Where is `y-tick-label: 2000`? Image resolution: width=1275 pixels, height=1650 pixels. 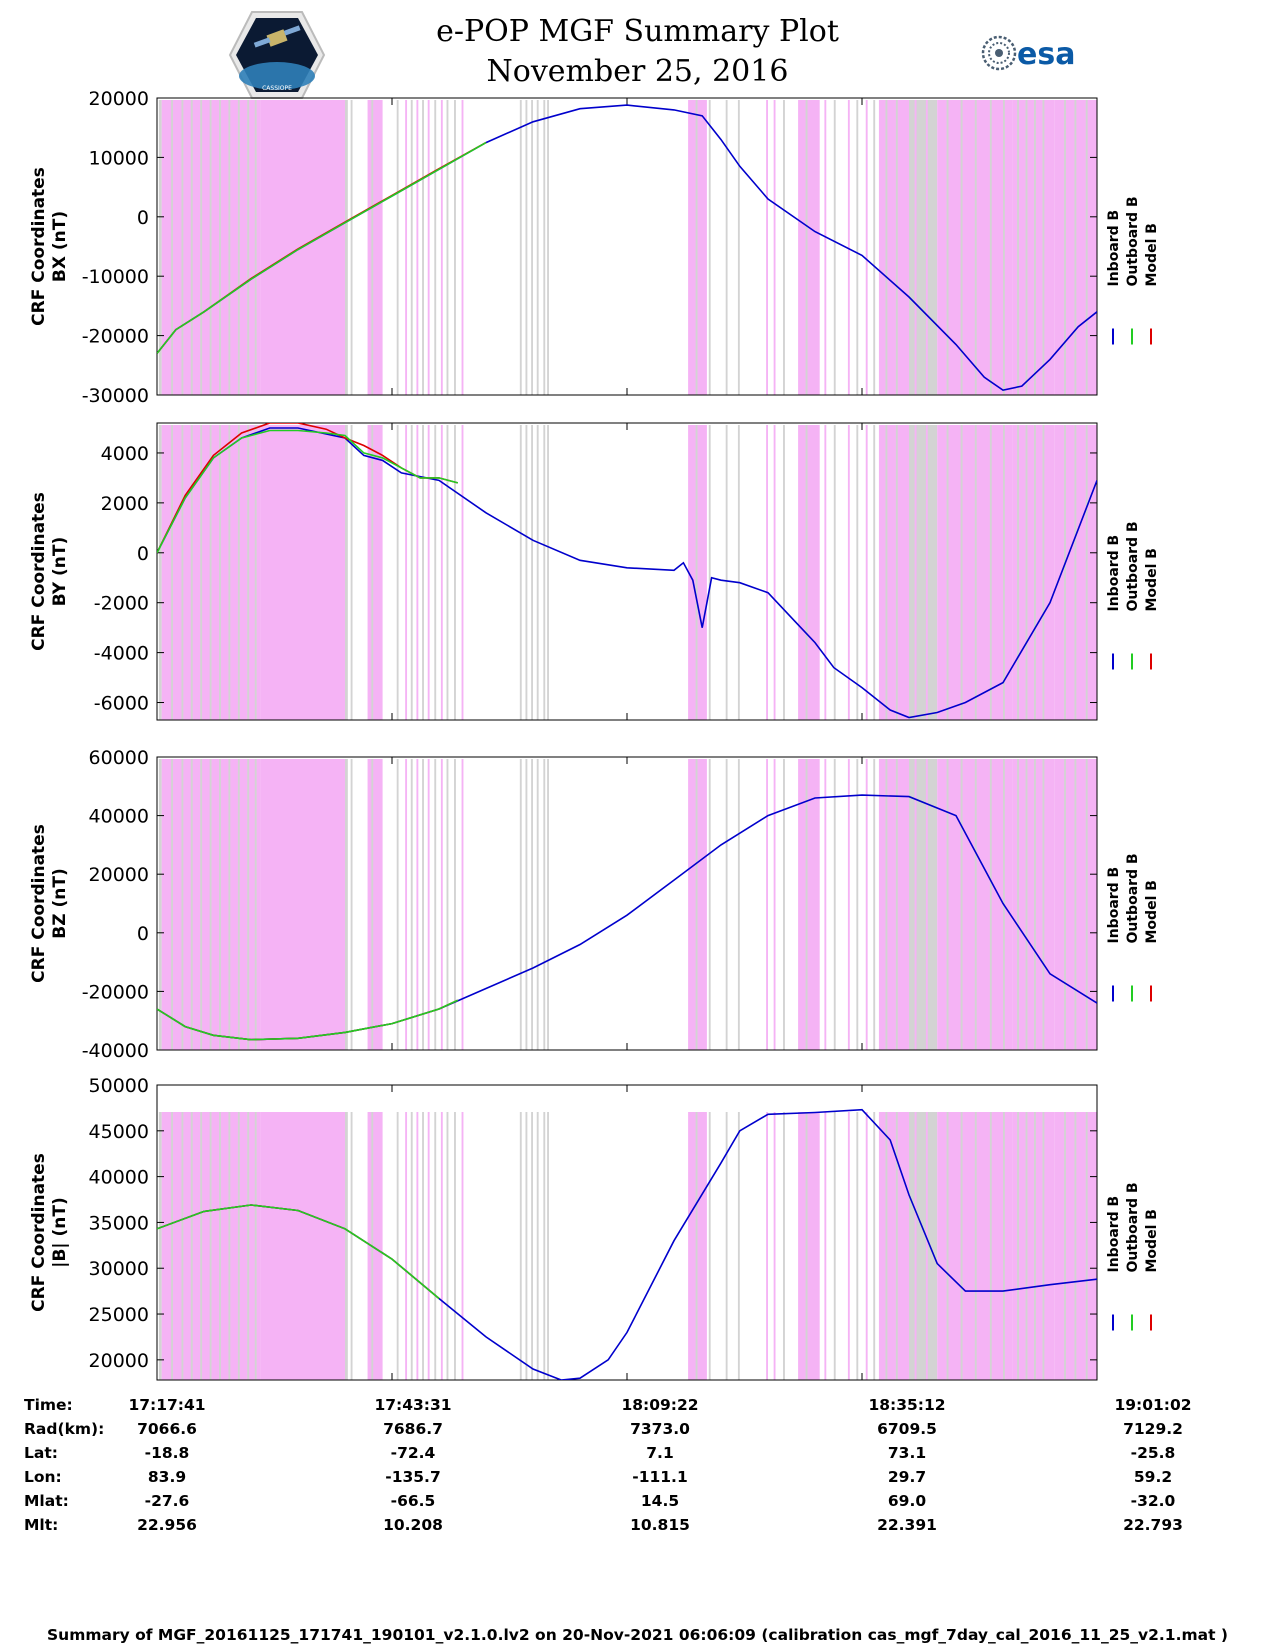
y-tick-label: 2000 is located at coordinates (125, 504).